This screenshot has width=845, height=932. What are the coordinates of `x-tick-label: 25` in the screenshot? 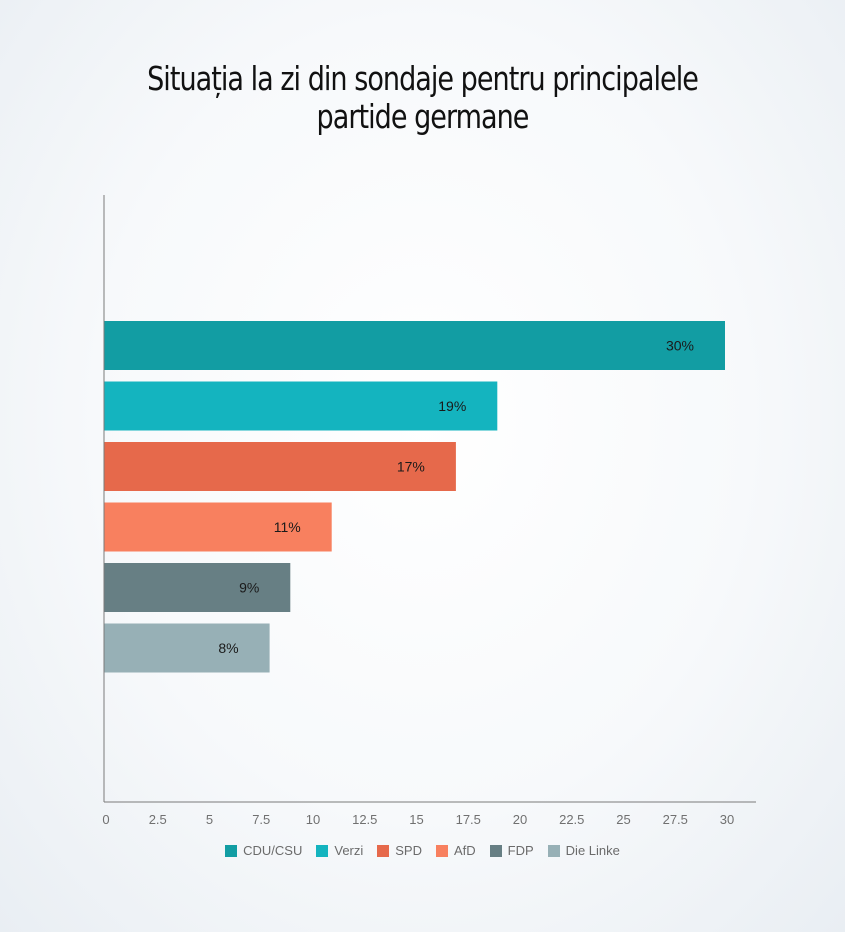 It's located at (623, 819).